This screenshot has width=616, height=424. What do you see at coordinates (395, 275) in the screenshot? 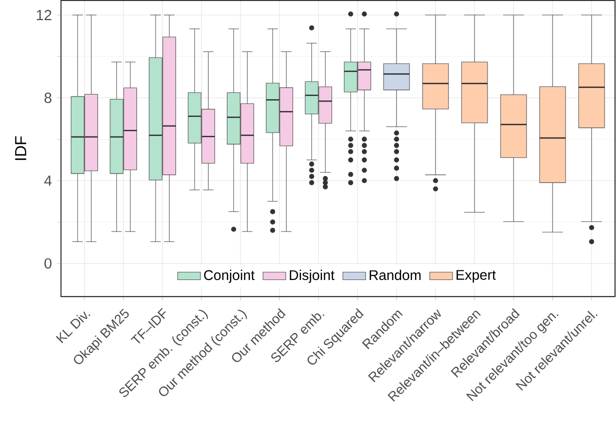
I see `legend-label: Random` at bounding box center [395, 275].